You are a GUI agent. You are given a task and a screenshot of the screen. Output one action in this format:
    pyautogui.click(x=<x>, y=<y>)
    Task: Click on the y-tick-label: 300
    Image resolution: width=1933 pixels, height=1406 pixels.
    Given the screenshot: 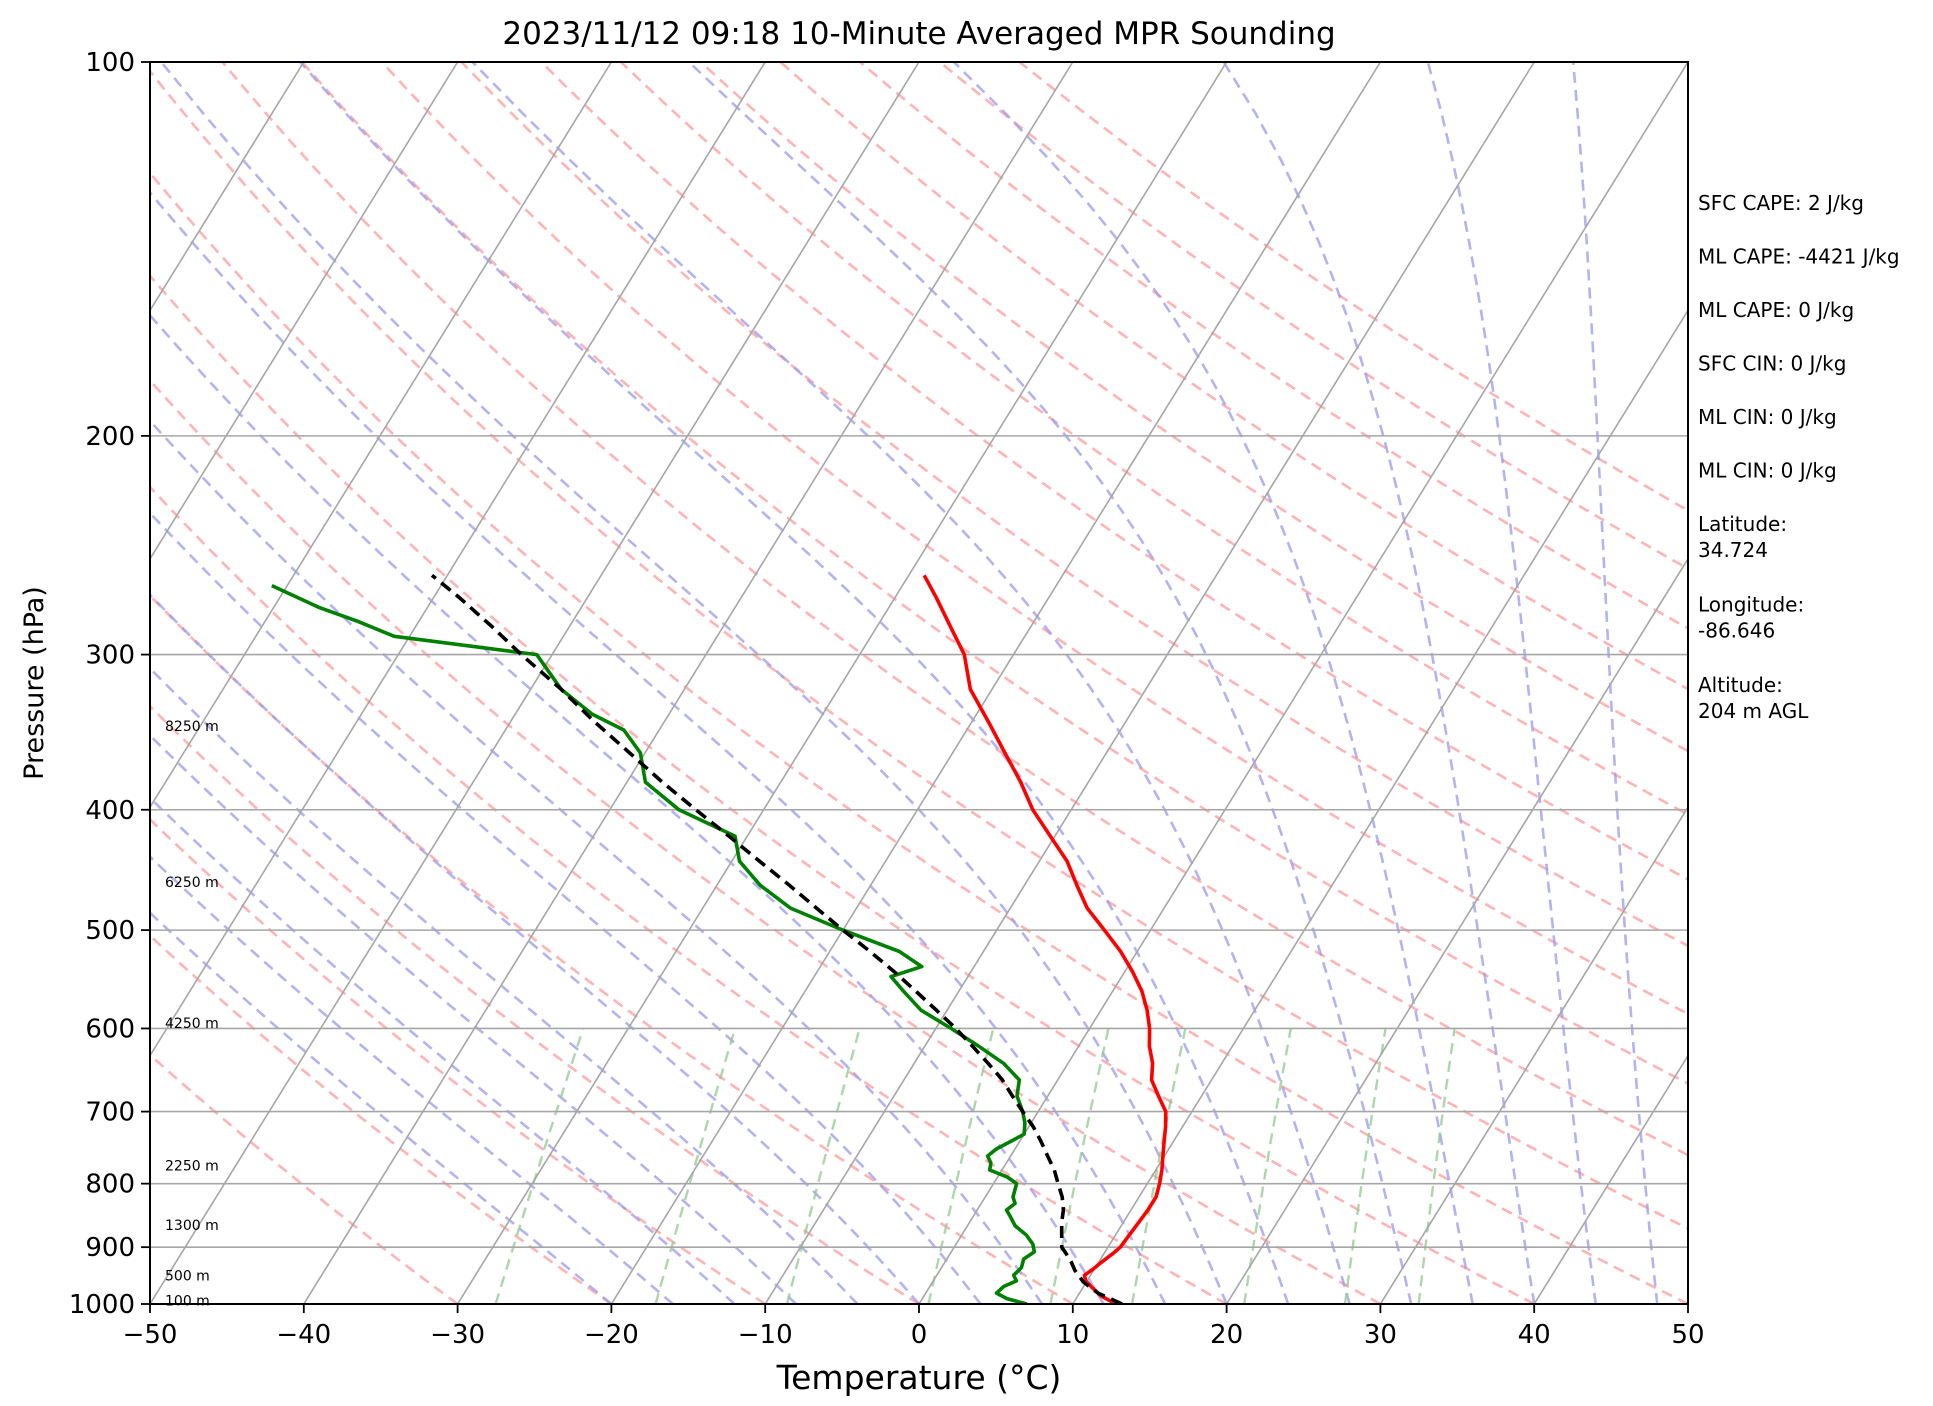 What is the action you would take?
    pyautogui.click(x=110, y=656)
    